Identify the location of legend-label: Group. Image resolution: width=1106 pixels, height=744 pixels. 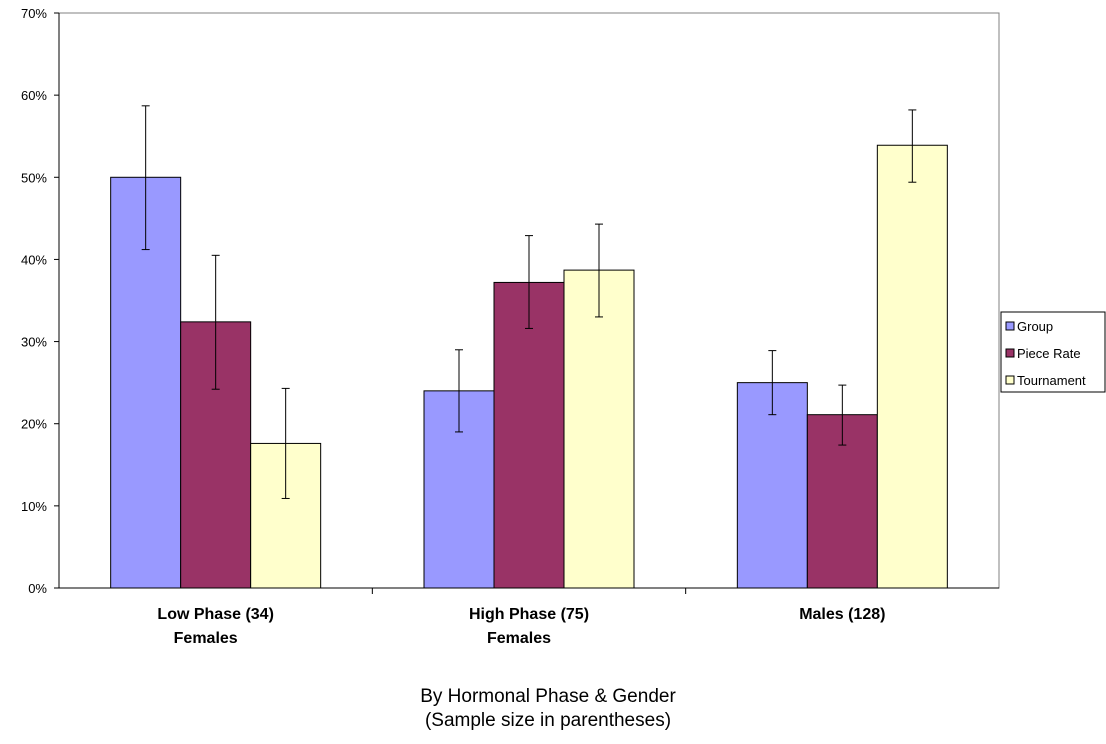
(1035, 326).